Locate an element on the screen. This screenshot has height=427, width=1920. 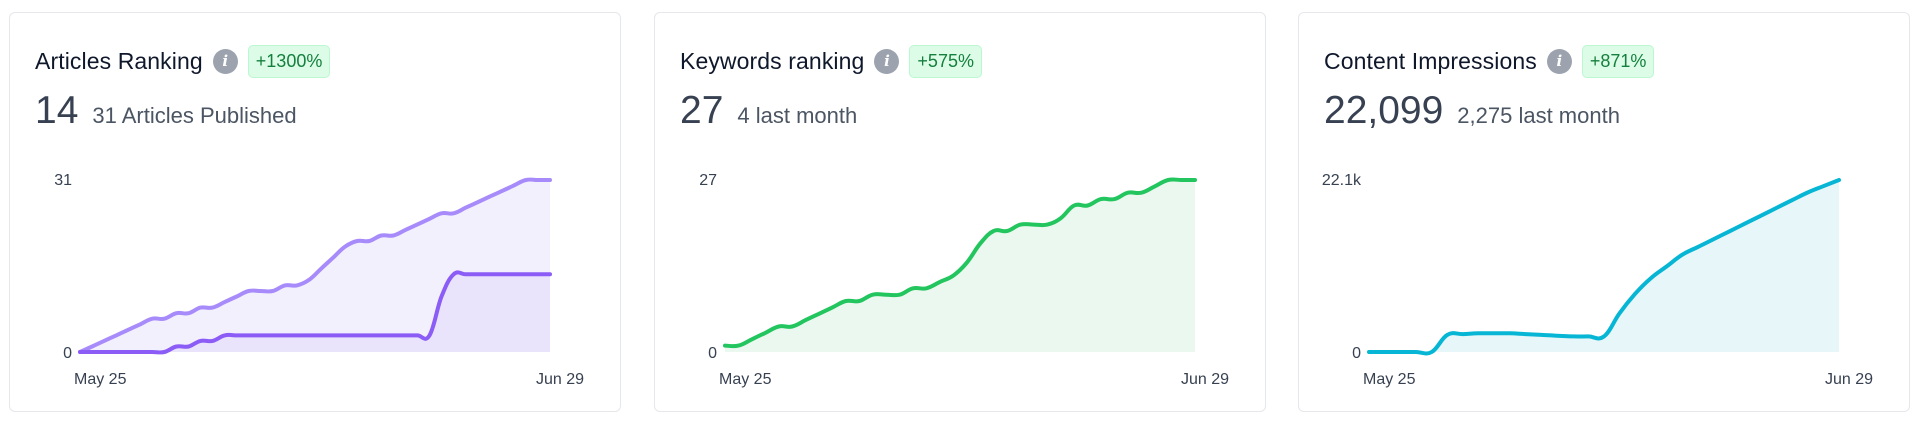
metric-subtext: 2,275 last month is located at coordinates (1538, 115).